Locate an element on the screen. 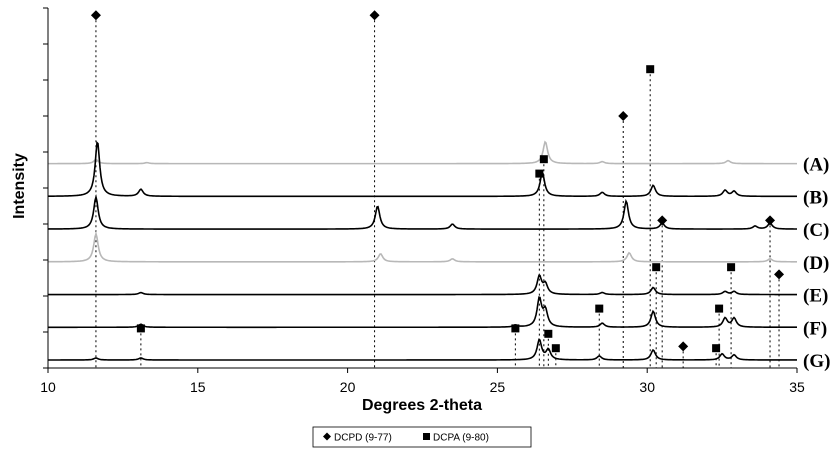  trace-label: (E) is located at coordinates (815, 296).